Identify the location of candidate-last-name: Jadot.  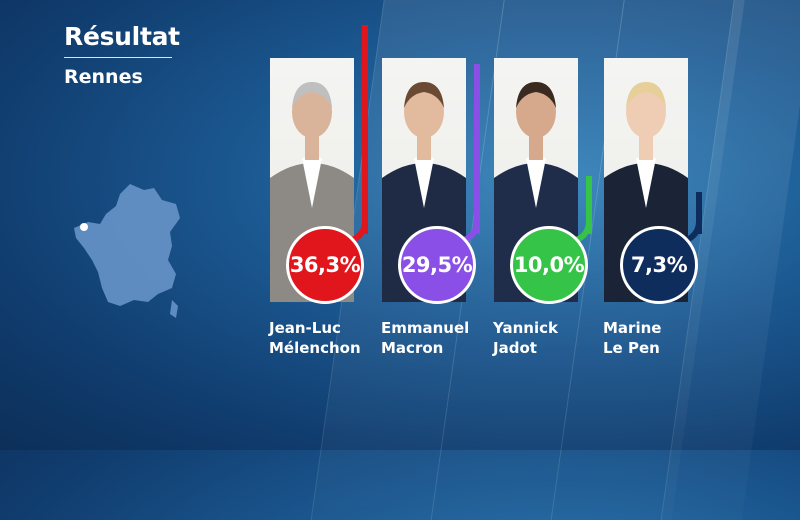
(515, 348).